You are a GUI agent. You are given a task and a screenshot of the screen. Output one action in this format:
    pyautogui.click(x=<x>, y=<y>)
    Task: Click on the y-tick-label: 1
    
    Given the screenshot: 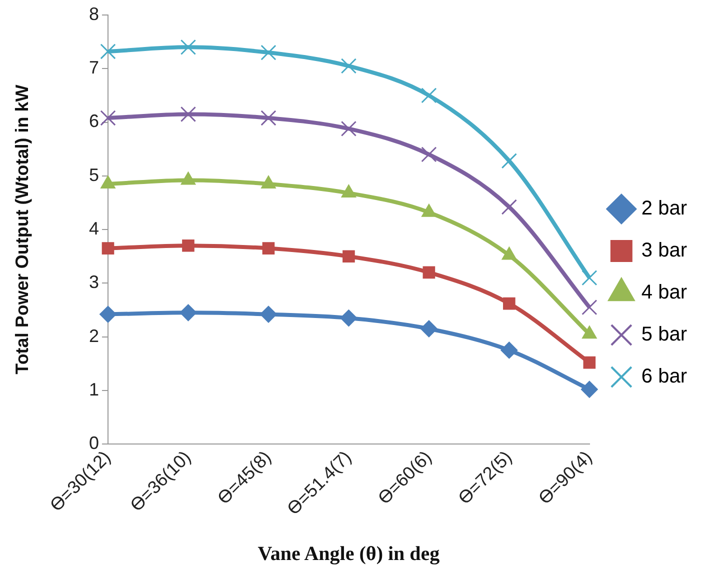 What is the action you would take?
    pyautogui.click(x=93, y=389)
    